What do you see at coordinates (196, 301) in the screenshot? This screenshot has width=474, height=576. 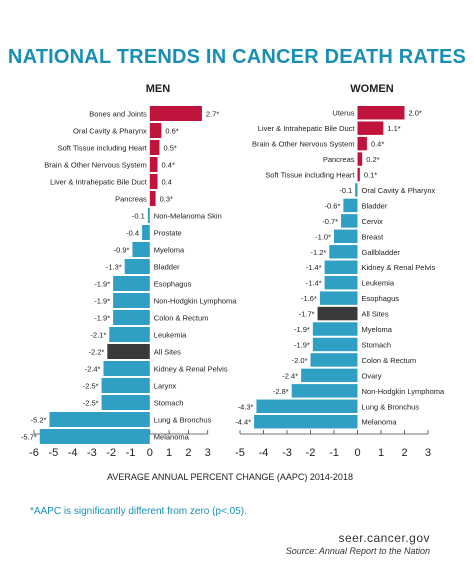 I see `men-category-label: Non-Hodgkin Lymphoma` at bounding box center [196, 301].